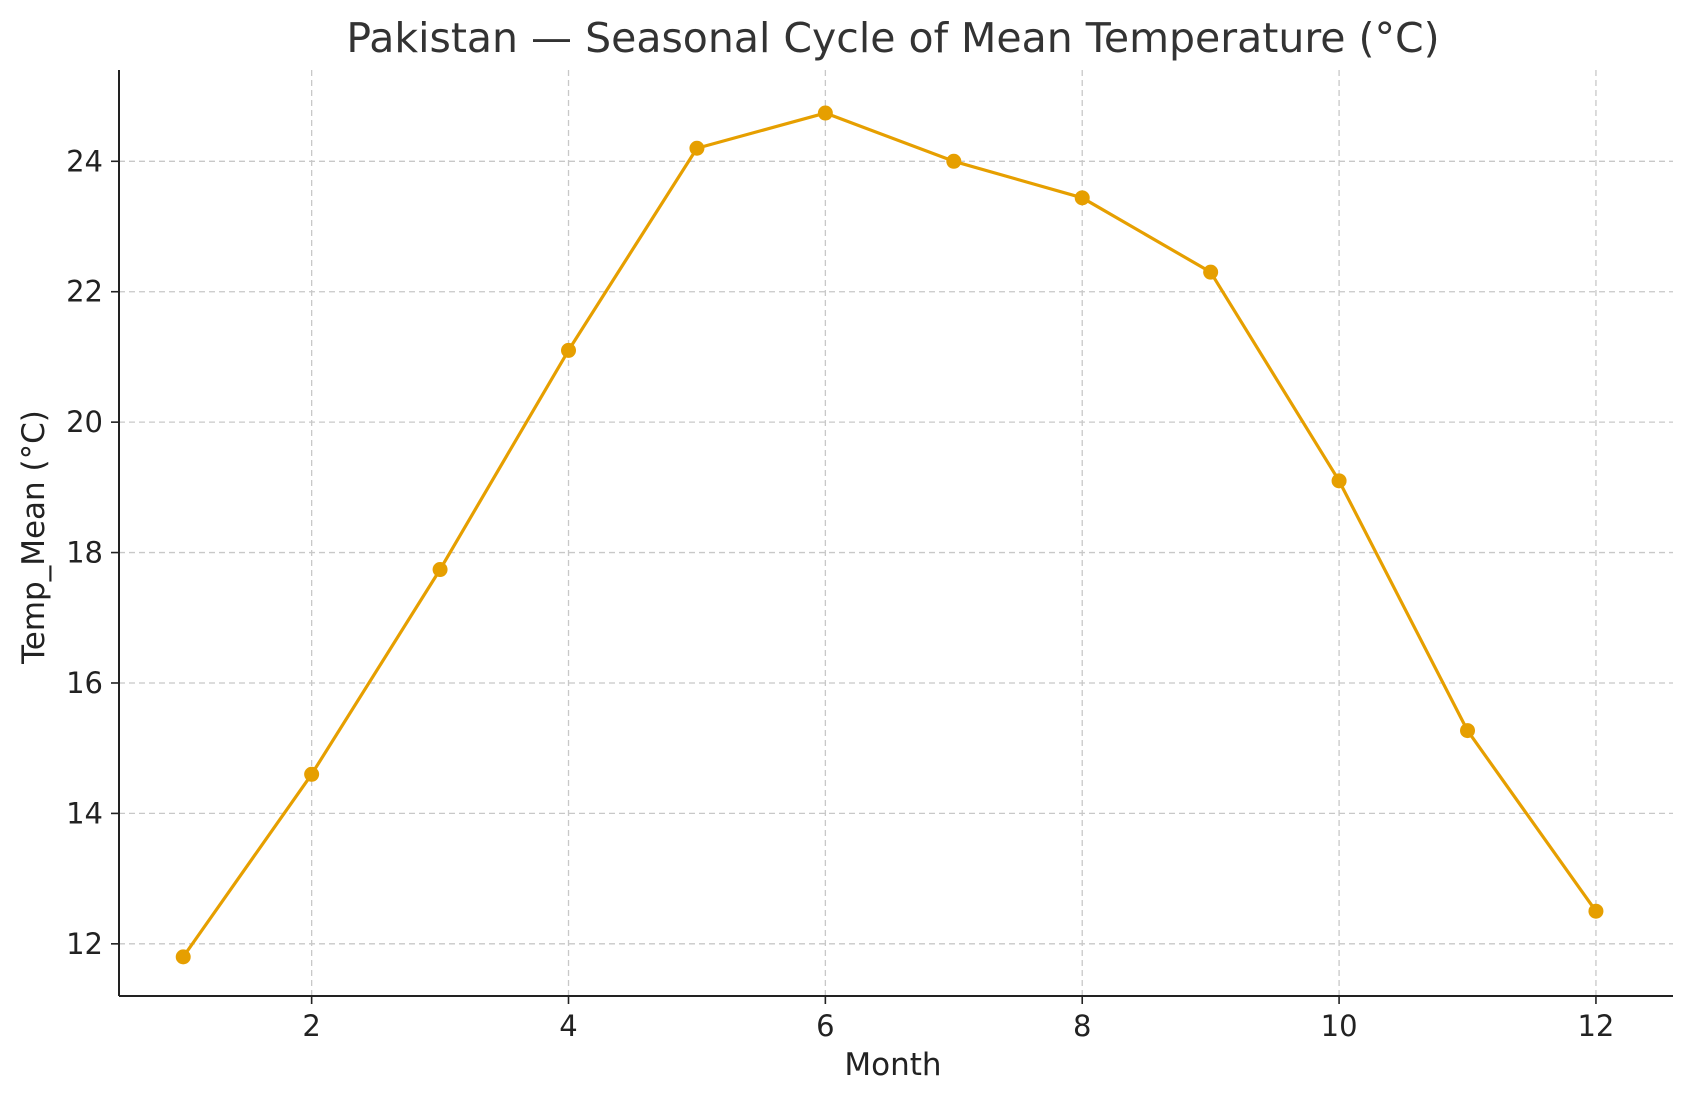 The width and height of the screenshot is (1687, 1101). I want to click on y-tick-label: 12, so click(84, 944).